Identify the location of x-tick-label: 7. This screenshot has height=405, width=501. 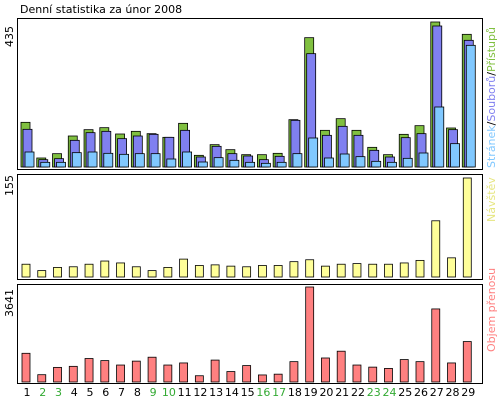
(122, 392).